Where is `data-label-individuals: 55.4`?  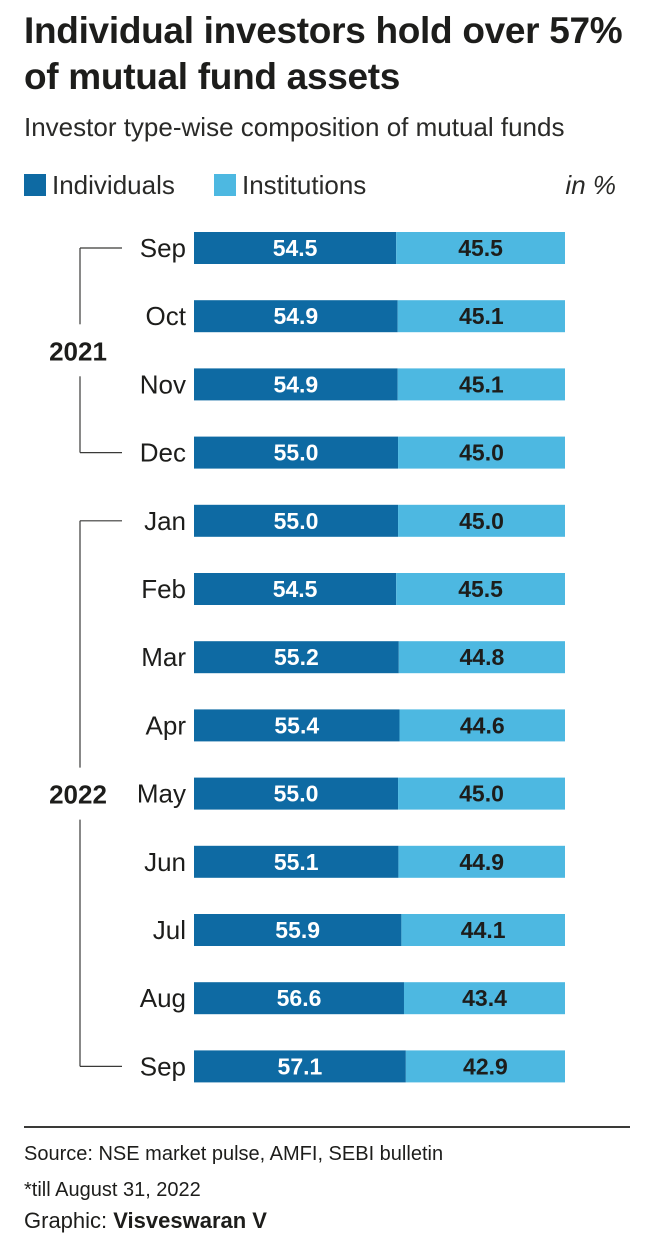
data-label-individuals: 55.4 is located at coordinates (296, 725).